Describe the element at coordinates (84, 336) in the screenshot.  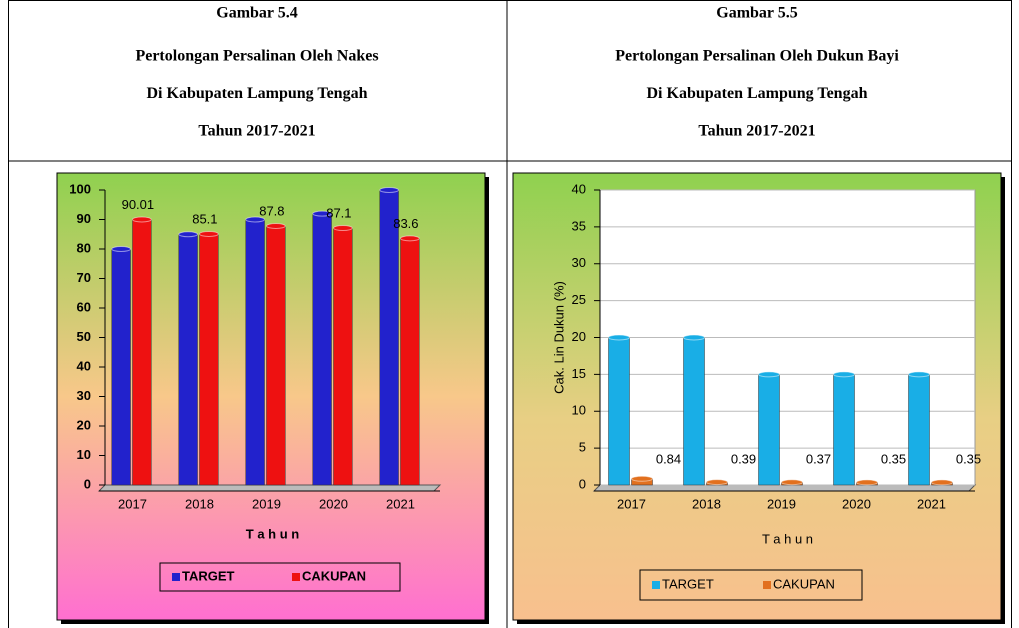
I see `y-tick-label: 50` at that location.